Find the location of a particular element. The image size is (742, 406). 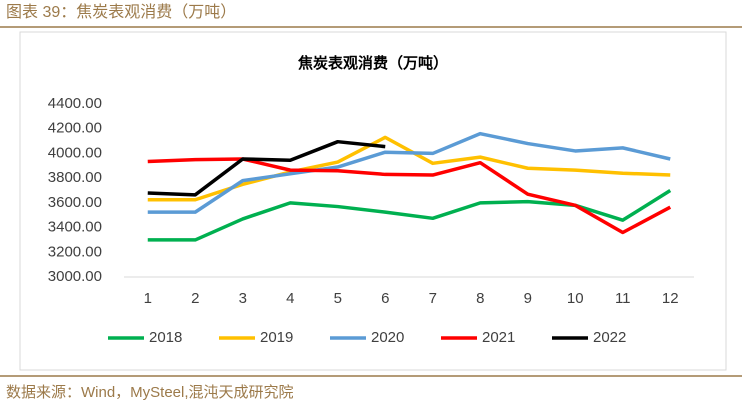

chart-title: 焦炭表观消费（万吨） is located at coordinates (372, 63).